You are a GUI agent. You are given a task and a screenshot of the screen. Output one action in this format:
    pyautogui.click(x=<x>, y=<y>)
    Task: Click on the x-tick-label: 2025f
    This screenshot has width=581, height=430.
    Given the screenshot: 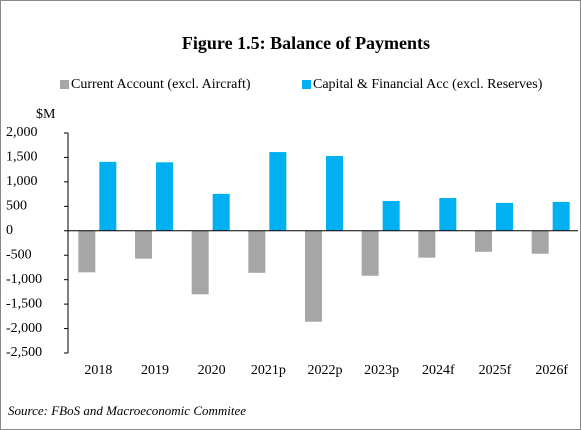 What is the action you would take?
    pyautogui.click(x=495, y=370)
    